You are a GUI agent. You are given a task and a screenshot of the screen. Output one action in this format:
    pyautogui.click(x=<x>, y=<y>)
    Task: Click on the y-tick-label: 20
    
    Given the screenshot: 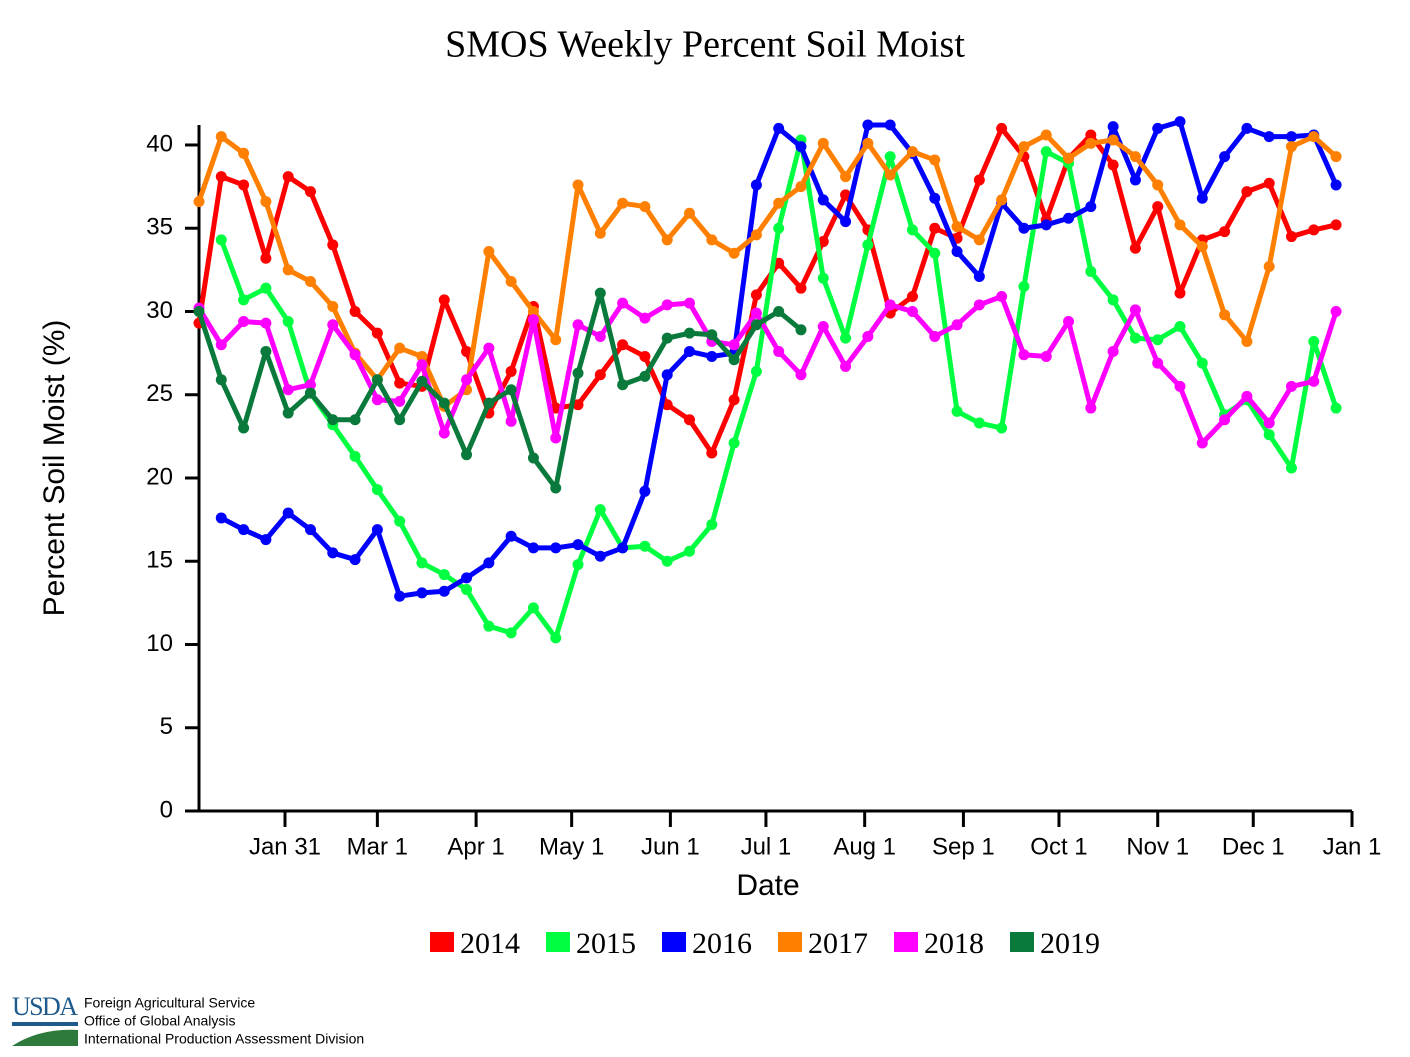 What is the action you would take?
    pyautogui.click(x=159, y=476)
    